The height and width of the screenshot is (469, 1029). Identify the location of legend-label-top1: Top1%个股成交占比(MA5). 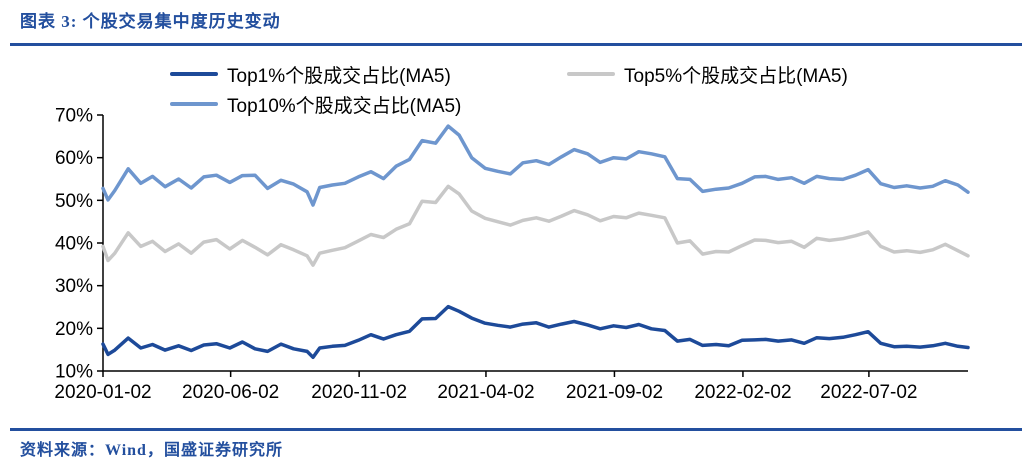
(339, 76).